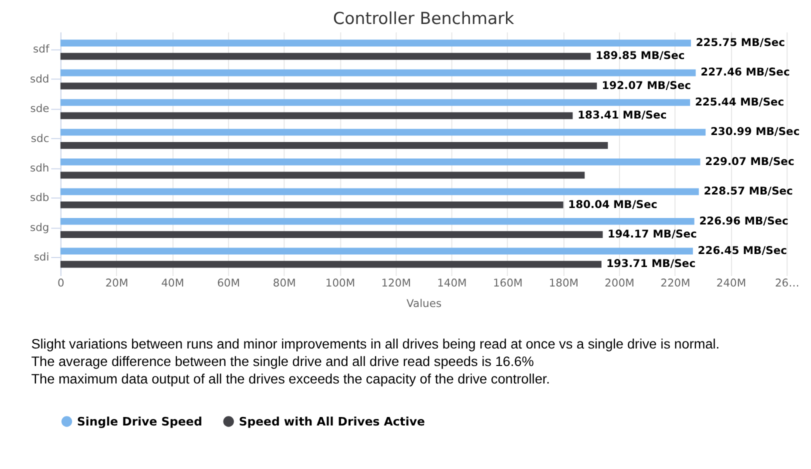 Image resolution: width=811 pixels, height=469 pixels. Describe the element at coordinates (755, 131) in the screenshot. I see `data-label: 230.99 MB/Sec` at that location.